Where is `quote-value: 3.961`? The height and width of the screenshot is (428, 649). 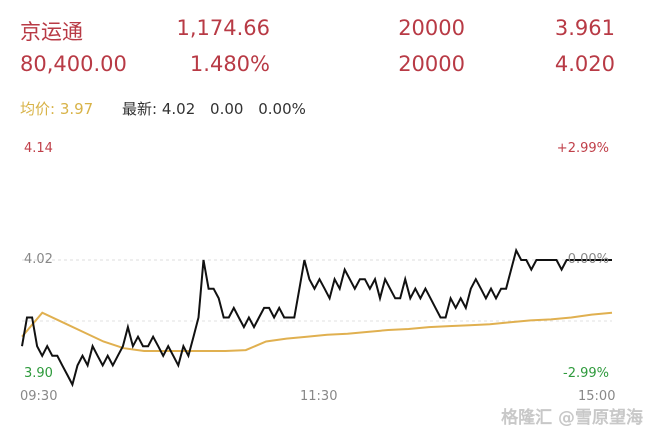 quote-value: 3.961 is located at coordinates (584, 28).